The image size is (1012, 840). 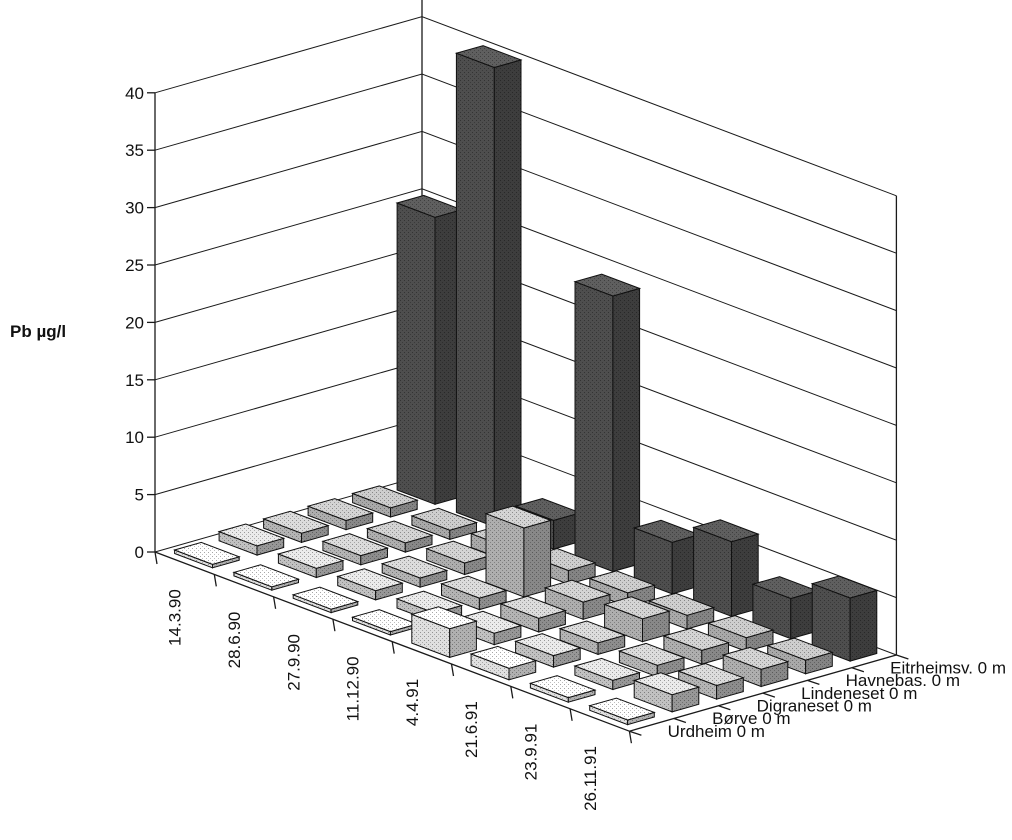 What do you see at coordinates (293, 662) in the screenshot?
I see `x-tick-label: 27.9.90` at bounding box center [293, 662].